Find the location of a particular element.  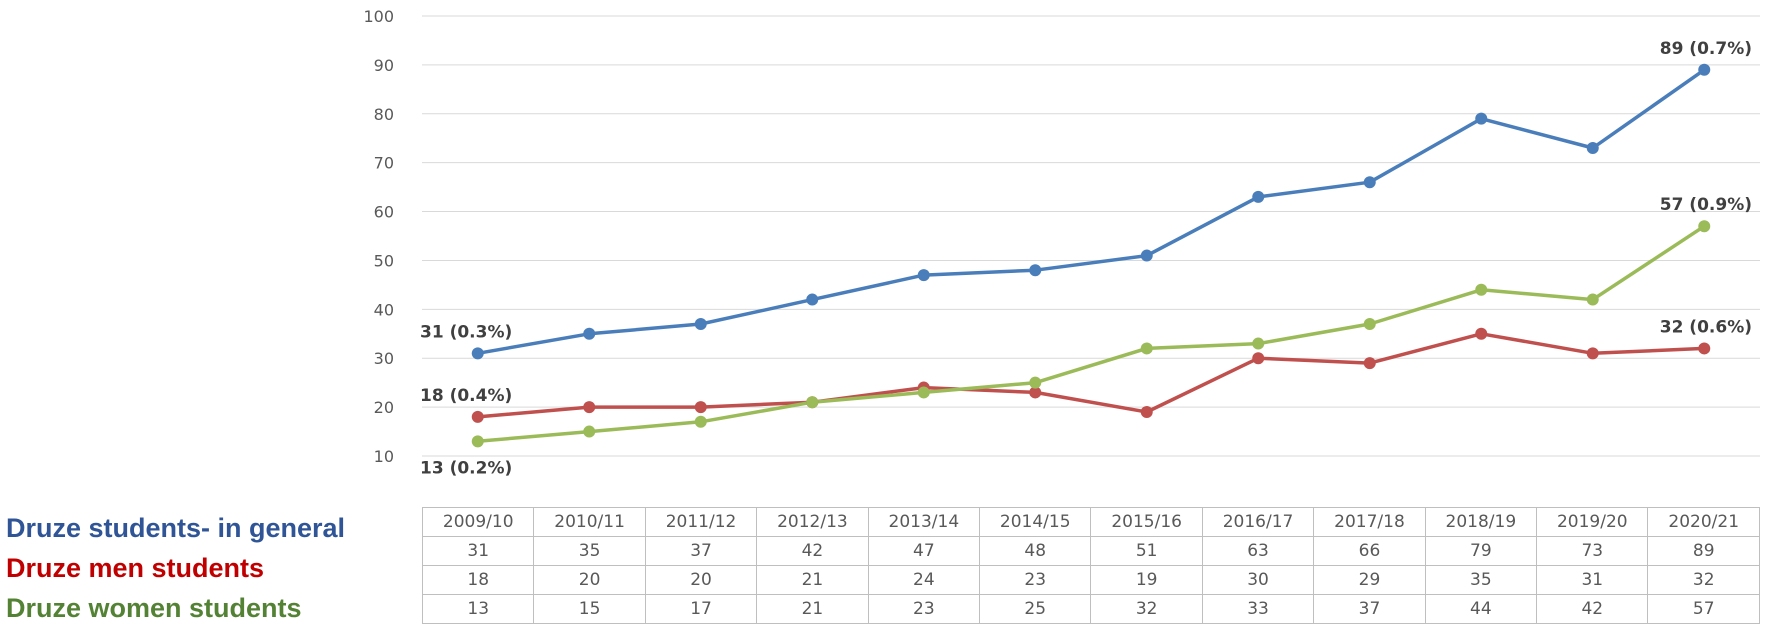

table-cell: 57 is located at coordinates (1703, 609).